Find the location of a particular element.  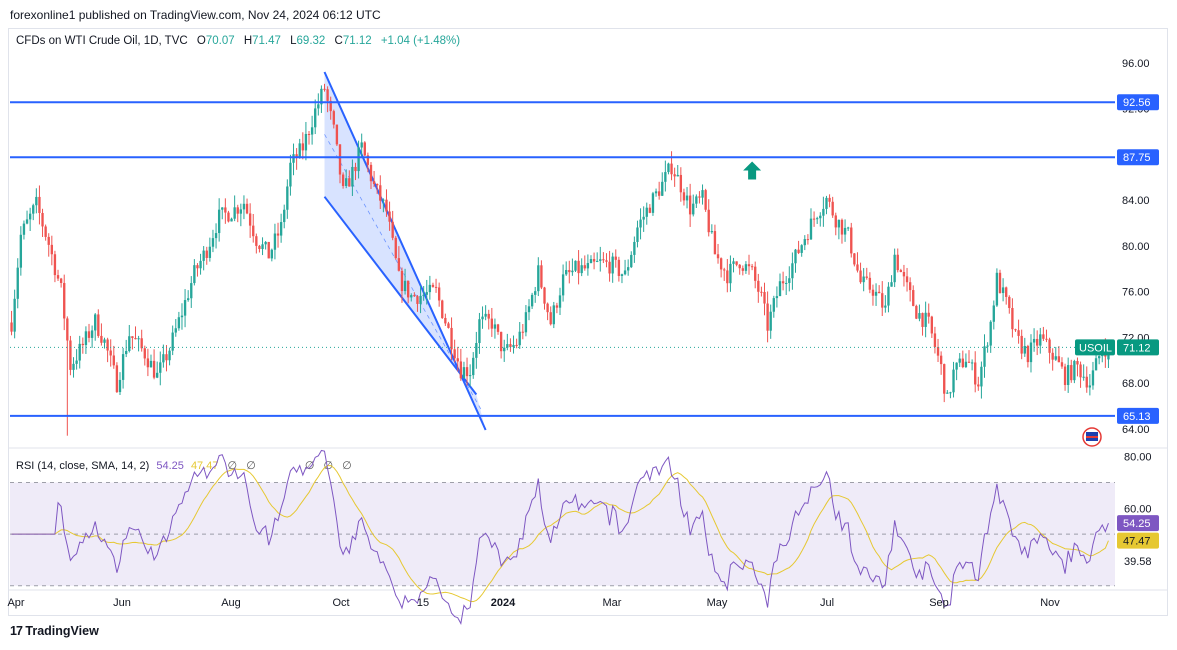

sma-last-label-bg is located at coordinates (1138, 540).